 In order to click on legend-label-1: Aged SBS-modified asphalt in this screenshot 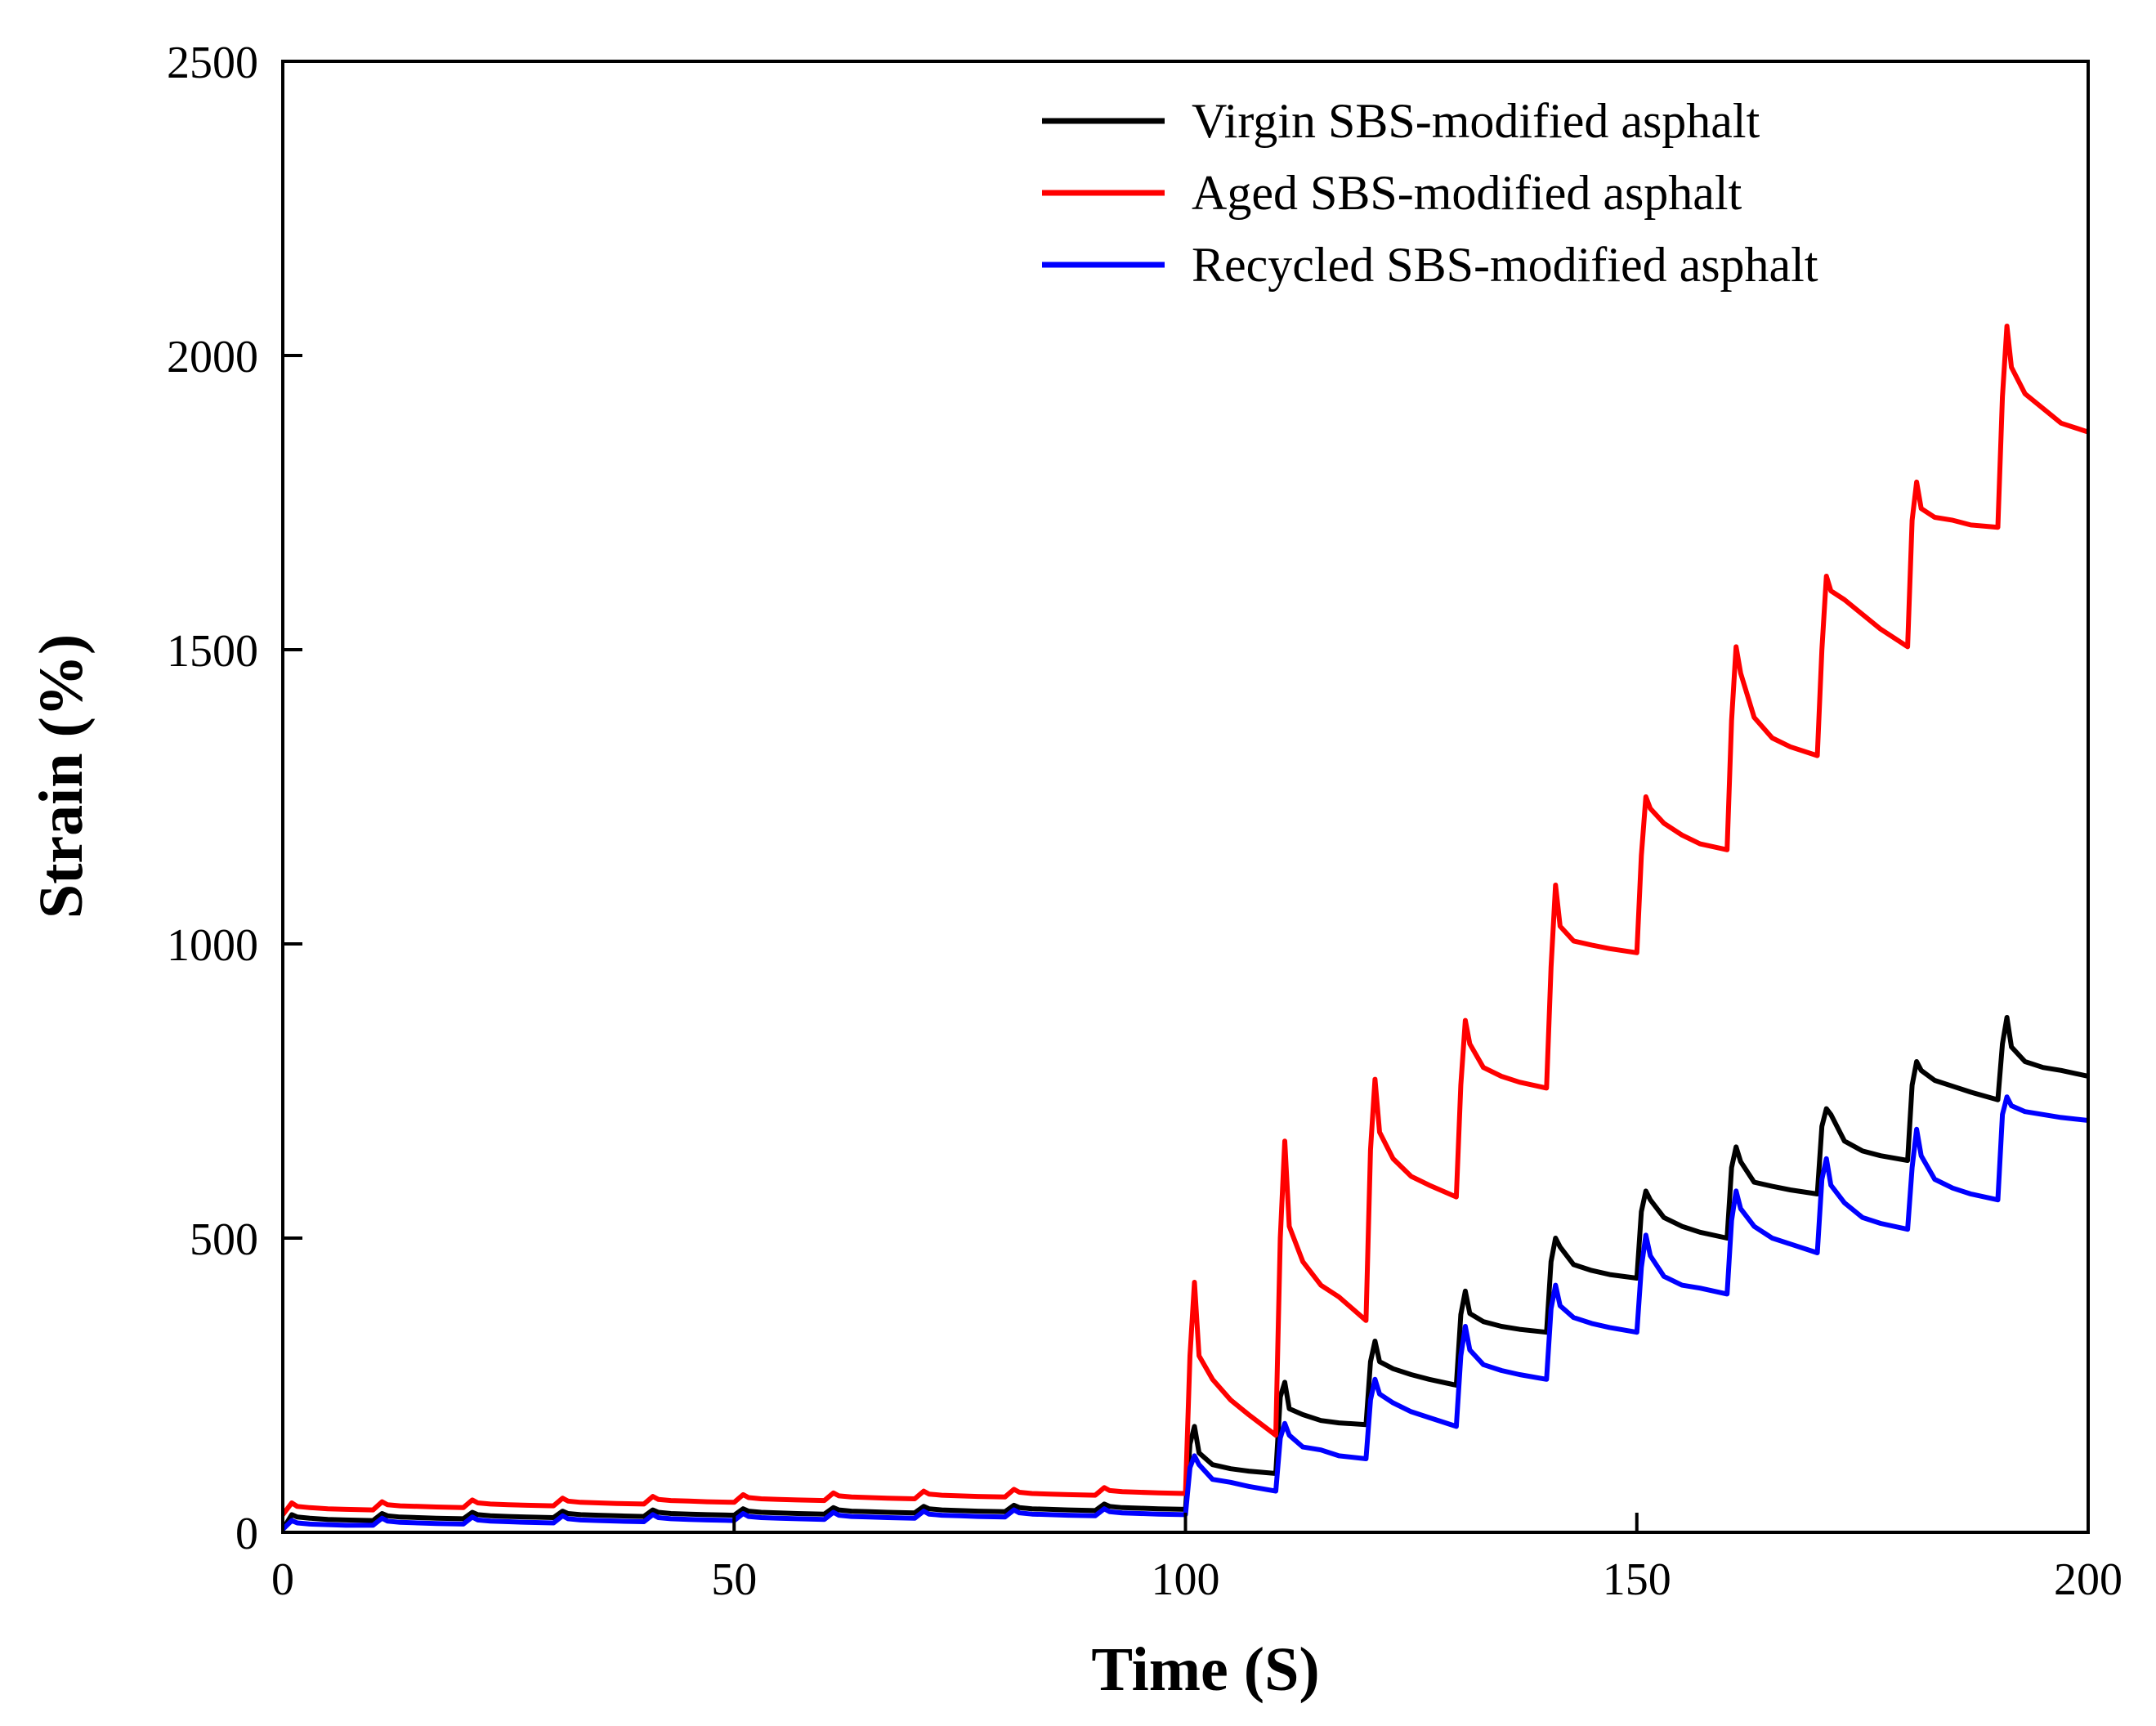, I will do `click(1467, 193)`.